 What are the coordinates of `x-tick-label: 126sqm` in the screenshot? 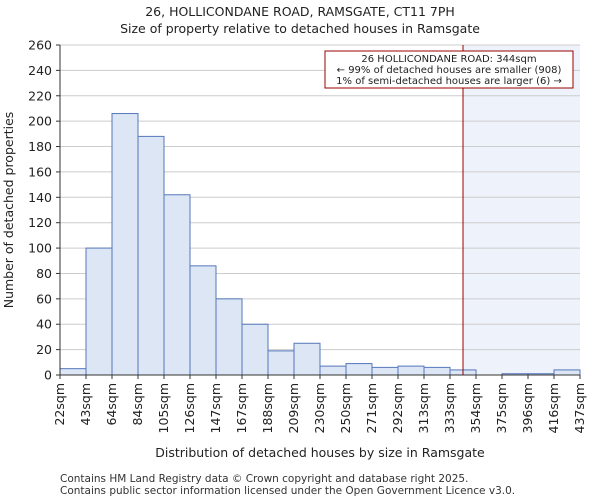 It's located at (189, 408).